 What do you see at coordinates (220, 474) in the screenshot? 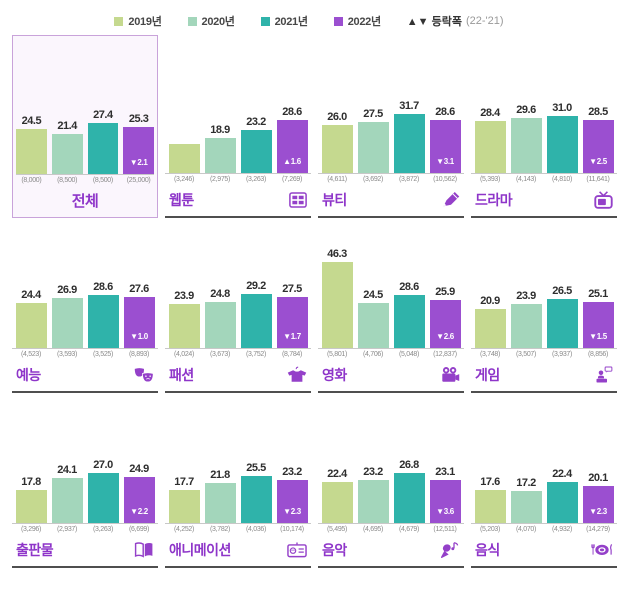
I see `bar-value-label: 21.8` at bounding box center [220, 474].